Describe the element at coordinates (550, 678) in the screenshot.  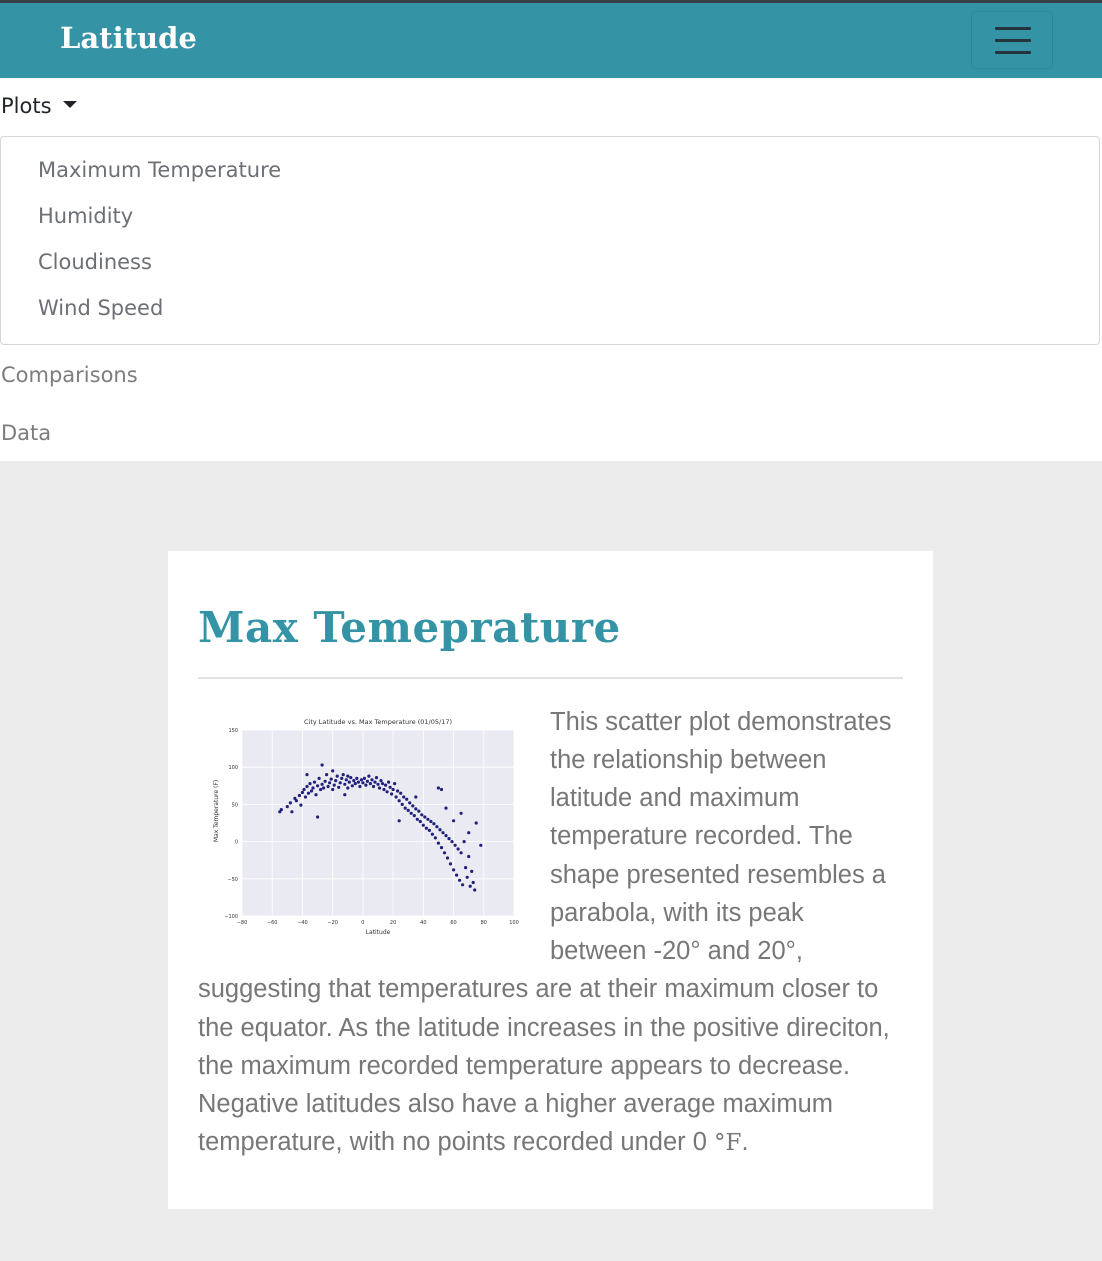
I see `title-divider` at that location.